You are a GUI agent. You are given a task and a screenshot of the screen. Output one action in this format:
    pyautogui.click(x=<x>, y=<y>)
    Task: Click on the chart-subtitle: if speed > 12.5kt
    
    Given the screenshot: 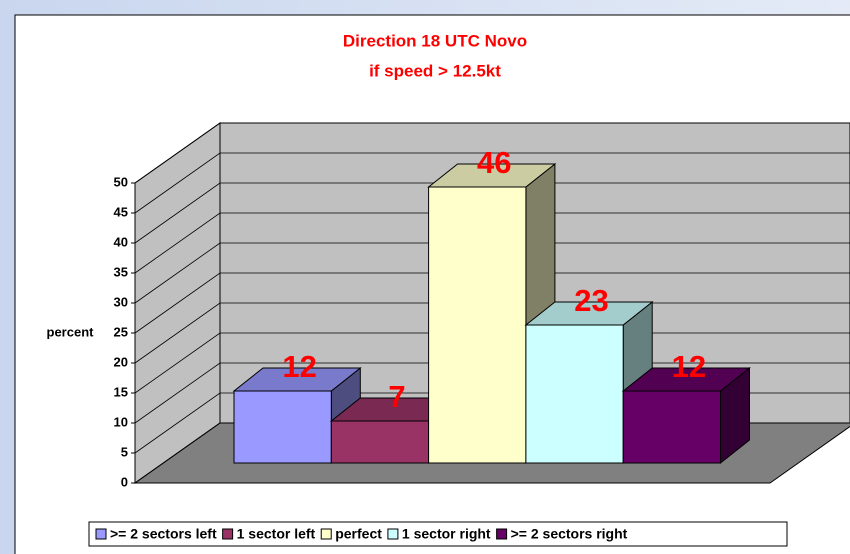 What is the action you would take?
    pyautogui.click(x=435, y=70)
    